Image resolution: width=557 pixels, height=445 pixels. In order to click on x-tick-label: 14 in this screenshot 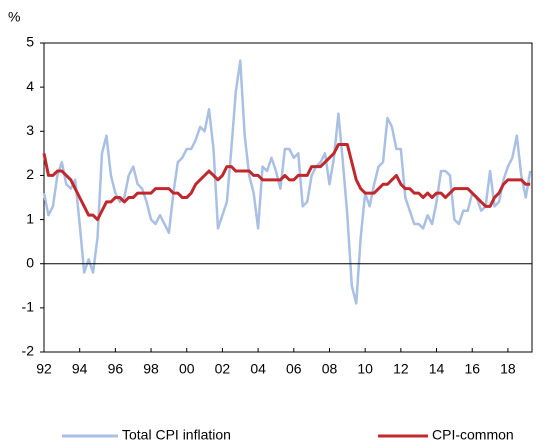, I will do `click(437, 369)`.